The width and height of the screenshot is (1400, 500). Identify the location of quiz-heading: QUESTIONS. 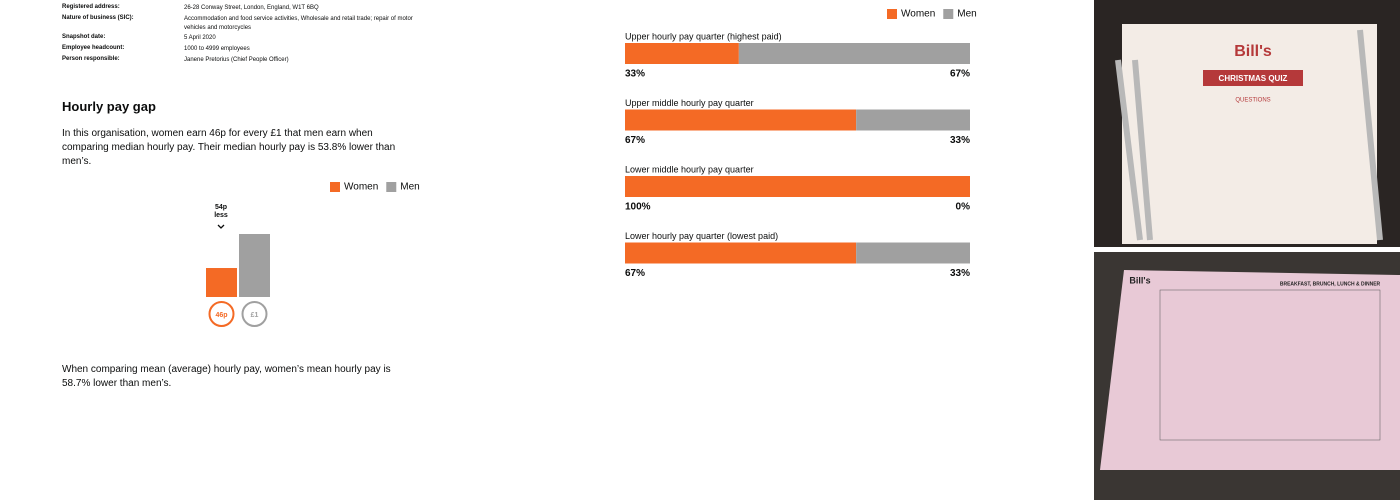
(1252, 101).